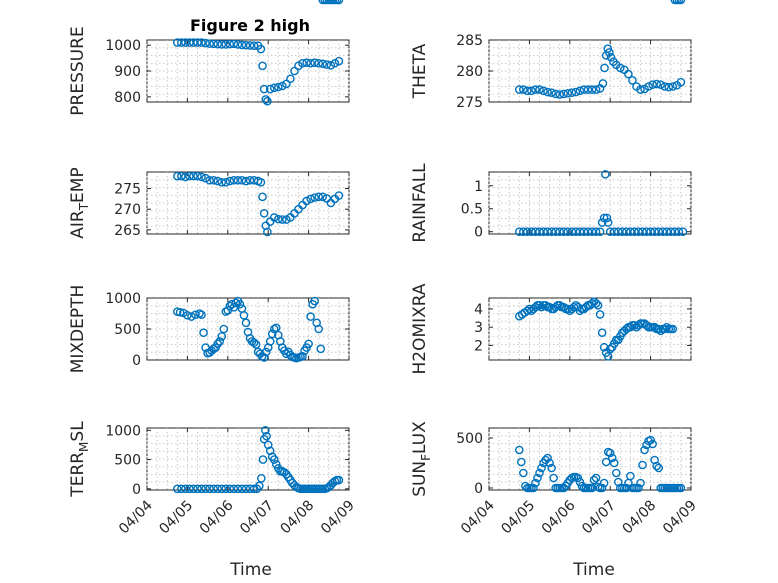 The height and width of the screenshot is (583, 778). Describe the element at coordinates (469, 103) in the screenshot. I see `y-tick-label-theta: 275` at that location.